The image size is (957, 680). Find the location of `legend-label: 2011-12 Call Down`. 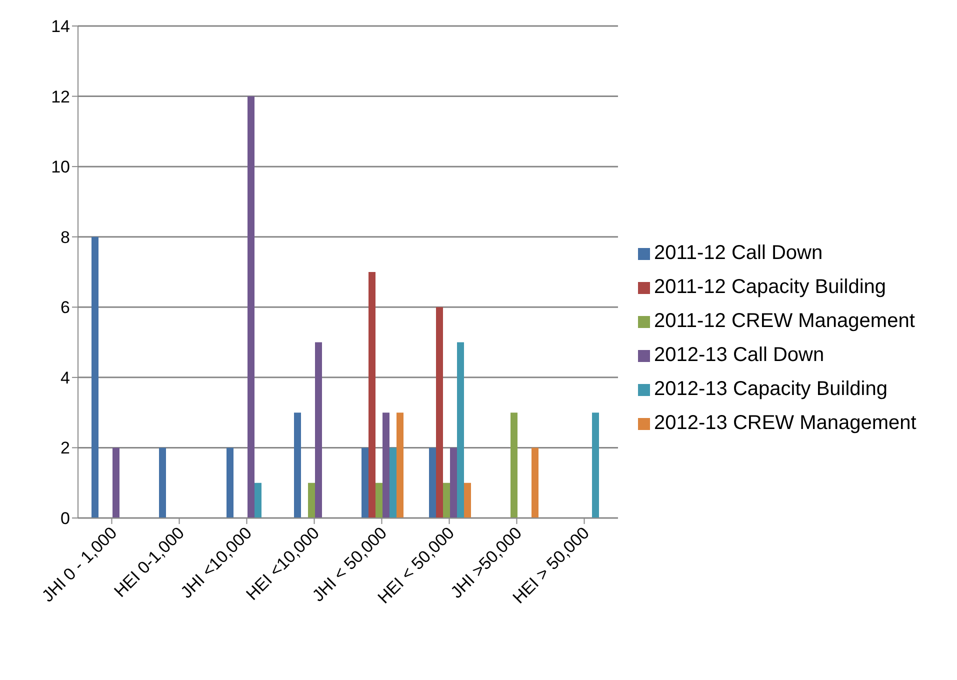

legend-label: 2011-12 Call Down is located at coordinates (738, 253).